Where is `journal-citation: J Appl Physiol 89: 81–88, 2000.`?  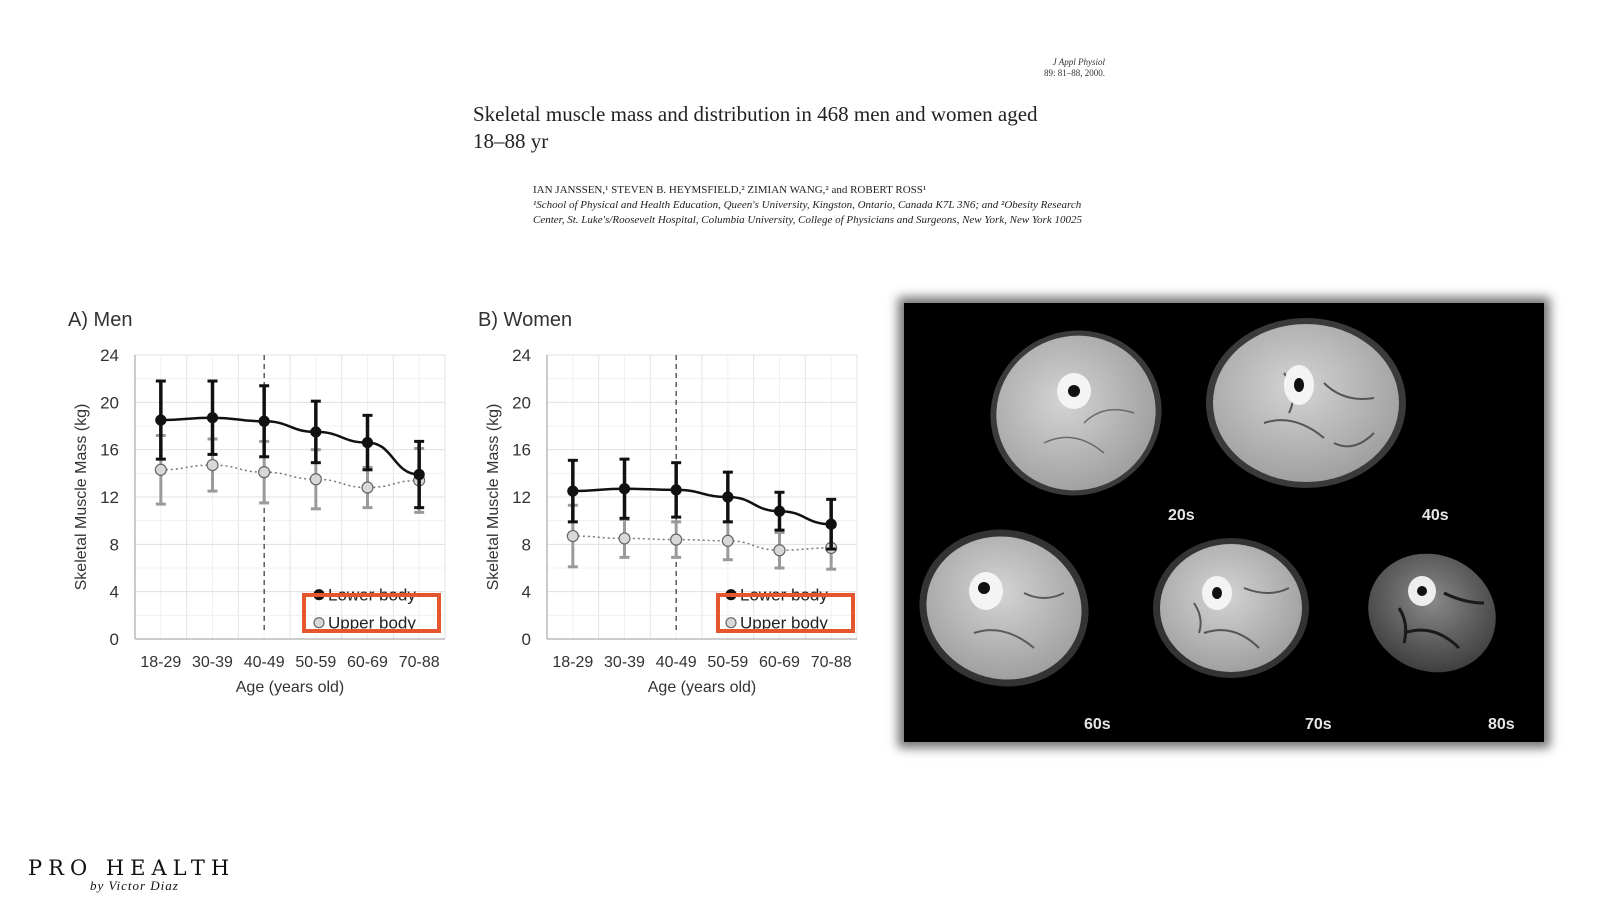 journal-citation: J Appl Physiol 89: 81–88, 2000. is located at coordinates (1074, 68).